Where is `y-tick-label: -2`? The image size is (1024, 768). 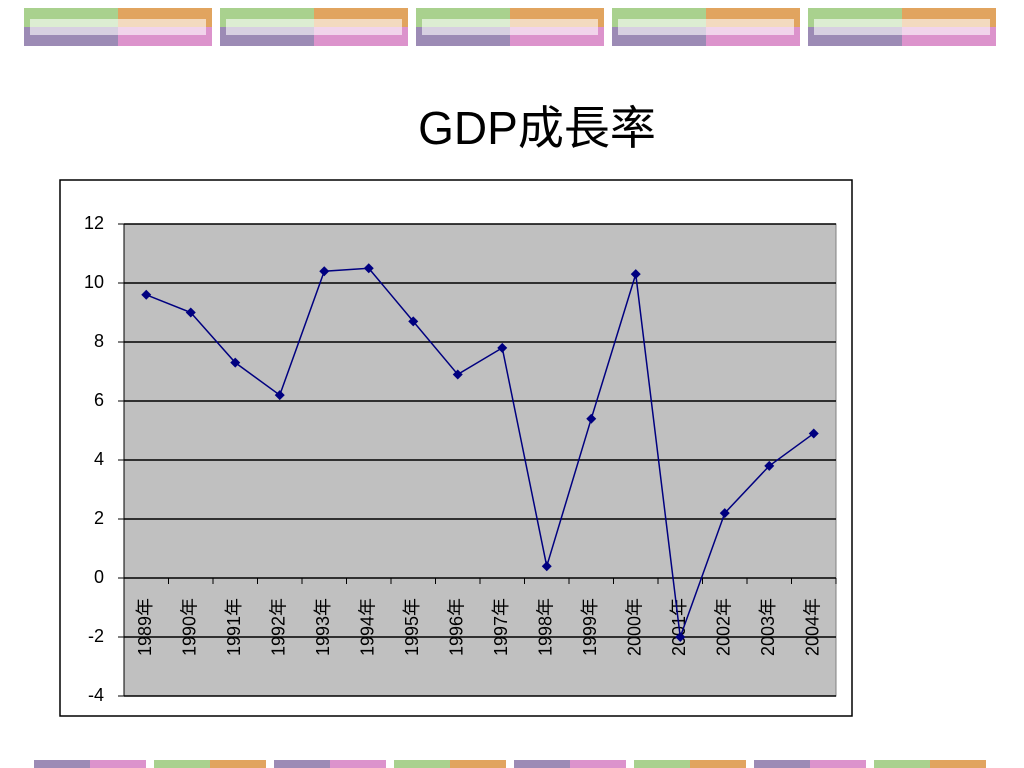 y-tick-label: -2 is located at coordinates (96, 636).